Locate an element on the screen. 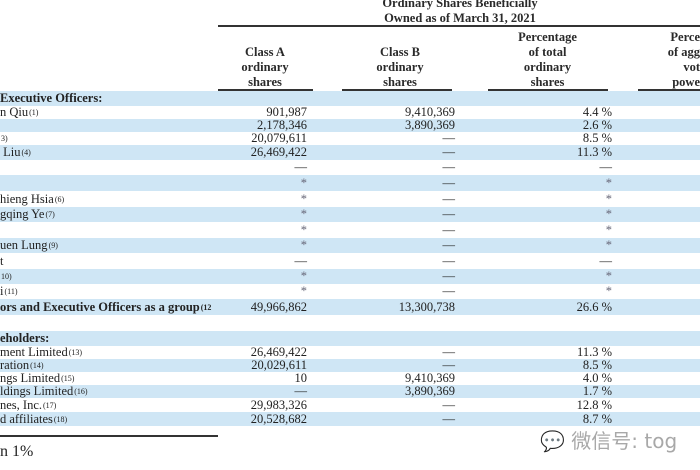  table-row: nes, Inc. (17) 29,983,326 — 12.8 % is located at coordinates (350, 405).